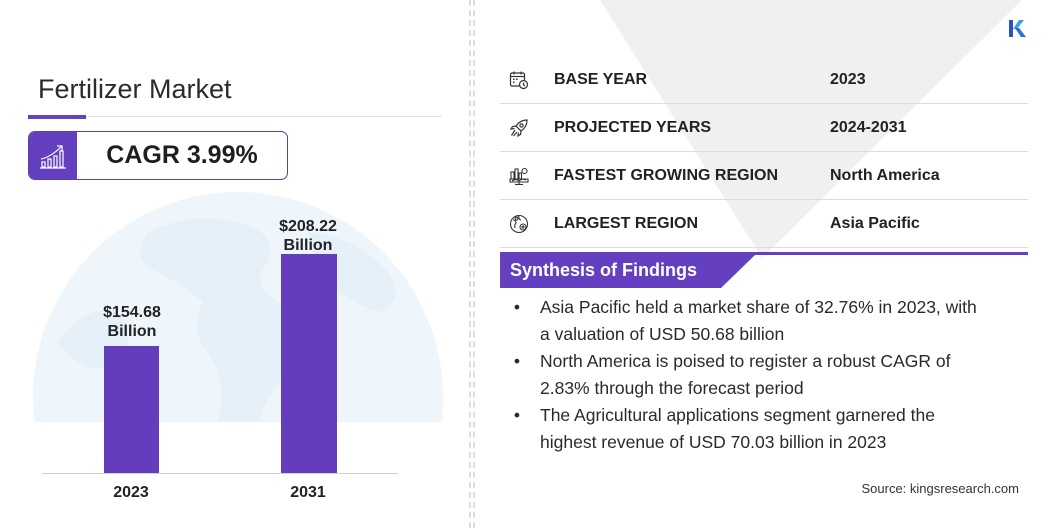  What do you see at coordinates (527, 176) in the screenshot?
I see `city-growth-icon` at bounding box center [527, 176].